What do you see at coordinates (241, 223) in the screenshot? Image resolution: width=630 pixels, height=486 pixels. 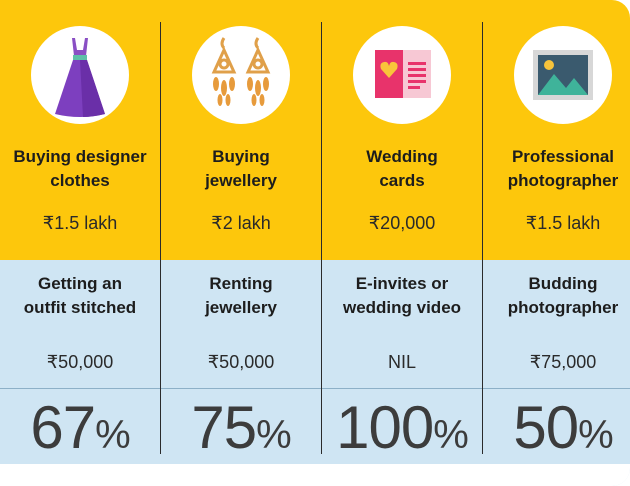 I see `expensive-cost: ₹2 lakh` at bounding box center [241, 223].